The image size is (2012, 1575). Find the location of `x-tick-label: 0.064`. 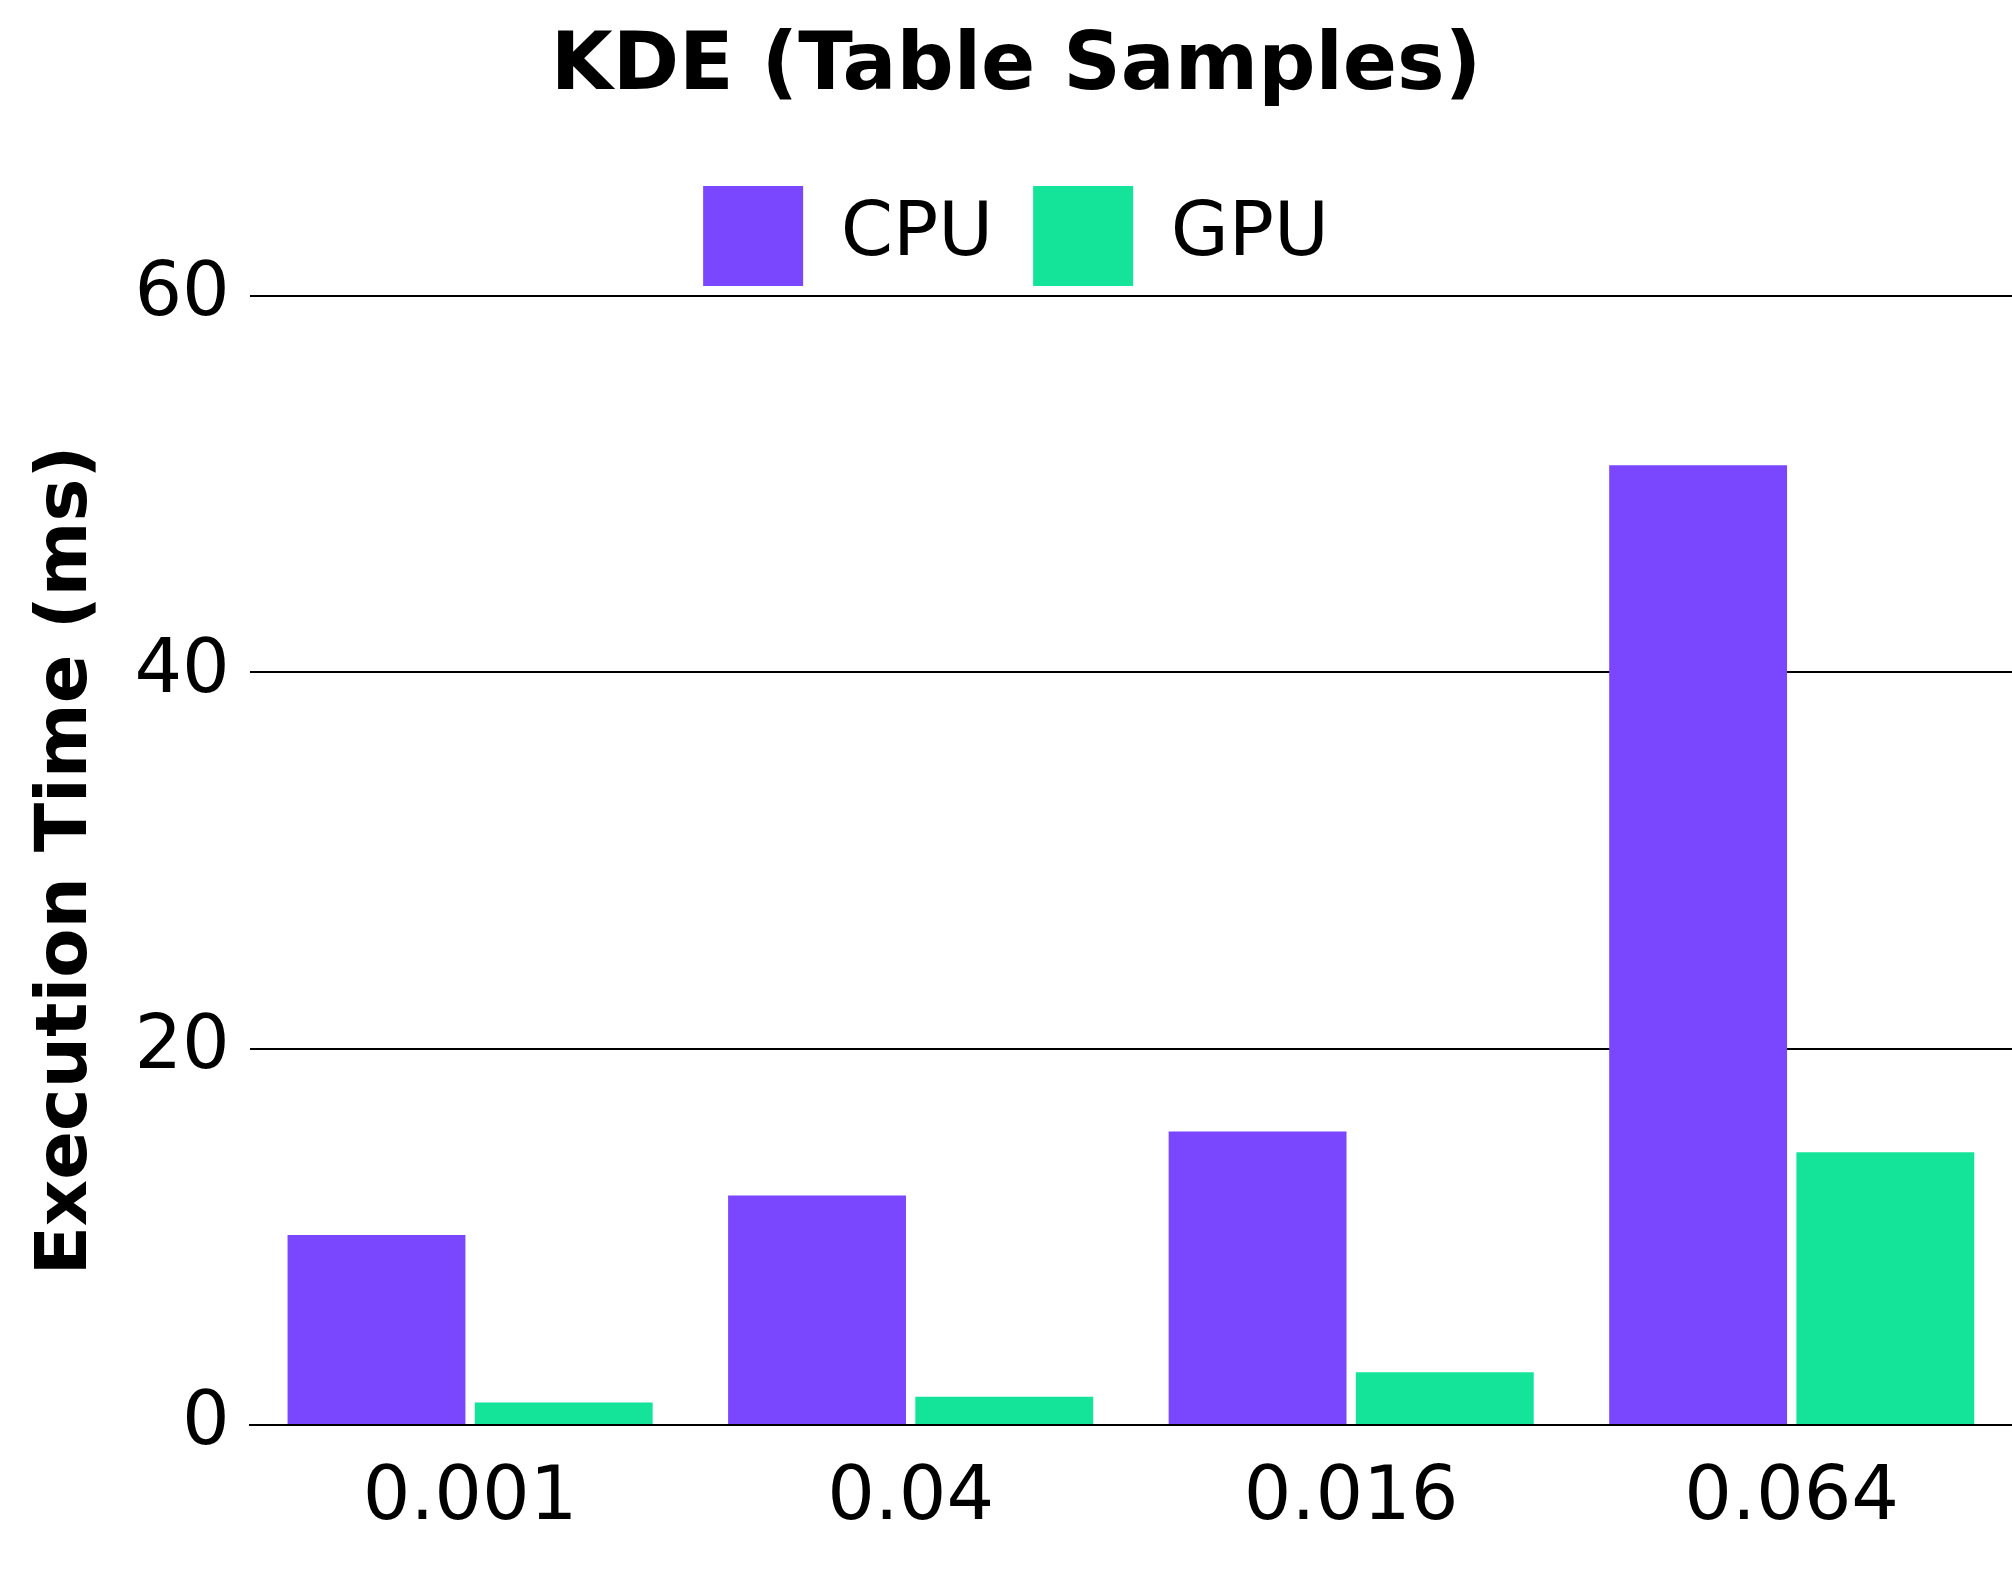

x-tick-label: 0.064 is located at coordinates (1792, 1493).